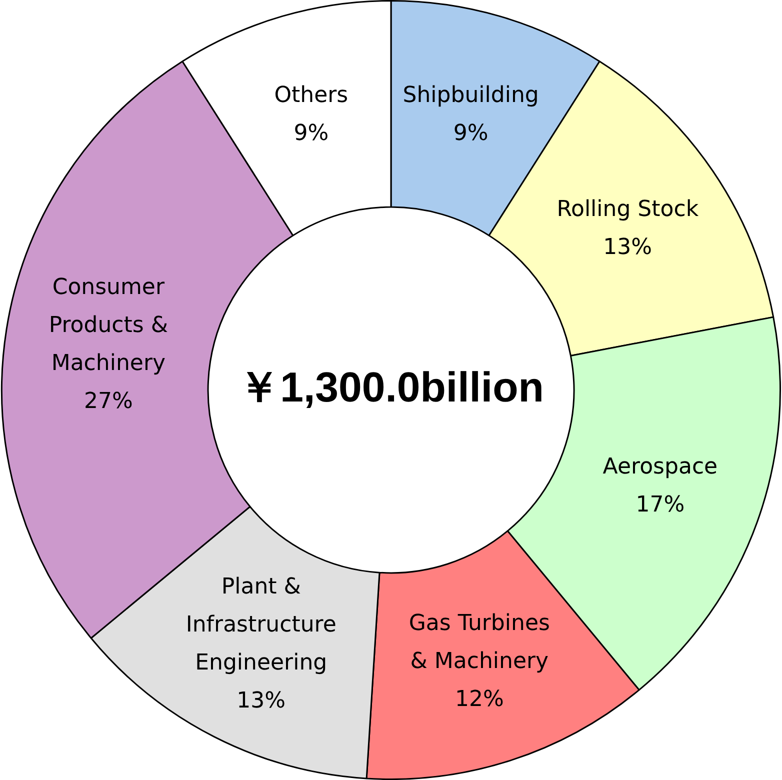 The width and height of the screenshot is (782, 780). I want to click on data-label: 12%, so click(479, 699).